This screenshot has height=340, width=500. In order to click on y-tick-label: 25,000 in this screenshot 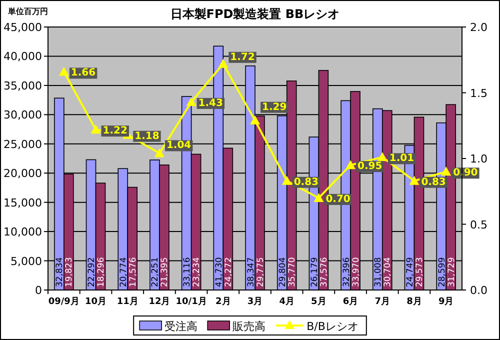, I will do `click(23, 144)`.